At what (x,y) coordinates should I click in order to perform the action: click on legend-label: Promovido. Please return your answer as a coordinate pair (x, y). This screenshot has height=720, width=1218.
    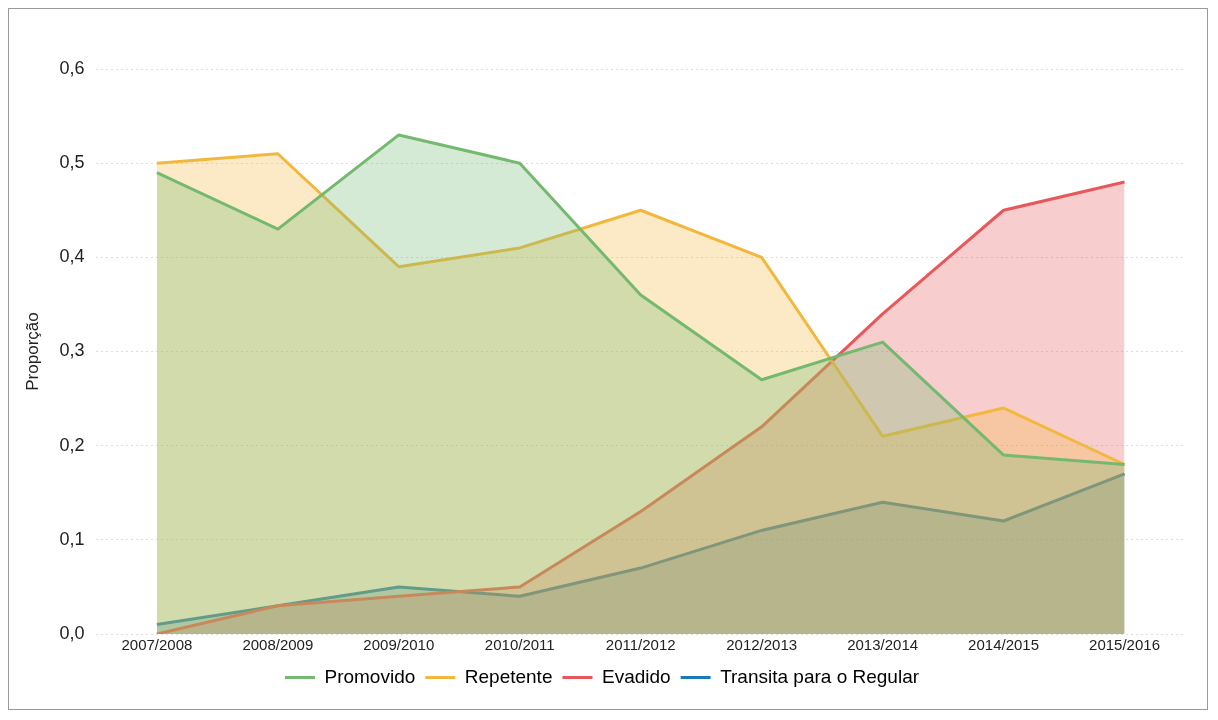
    Looking at the image, I should click on (370, 676).